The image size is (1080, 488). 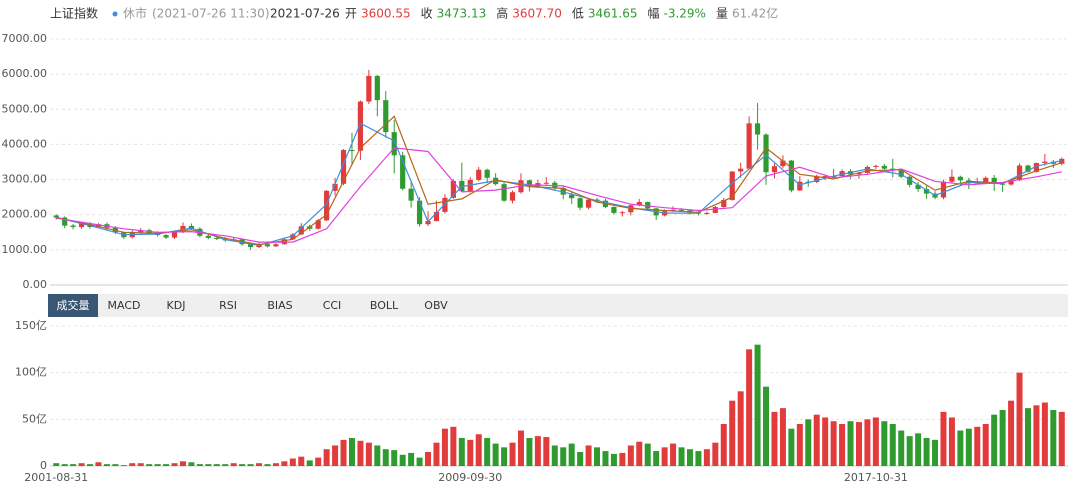 I want to click on index-name: 上证指数, so click(x=74, y=13).